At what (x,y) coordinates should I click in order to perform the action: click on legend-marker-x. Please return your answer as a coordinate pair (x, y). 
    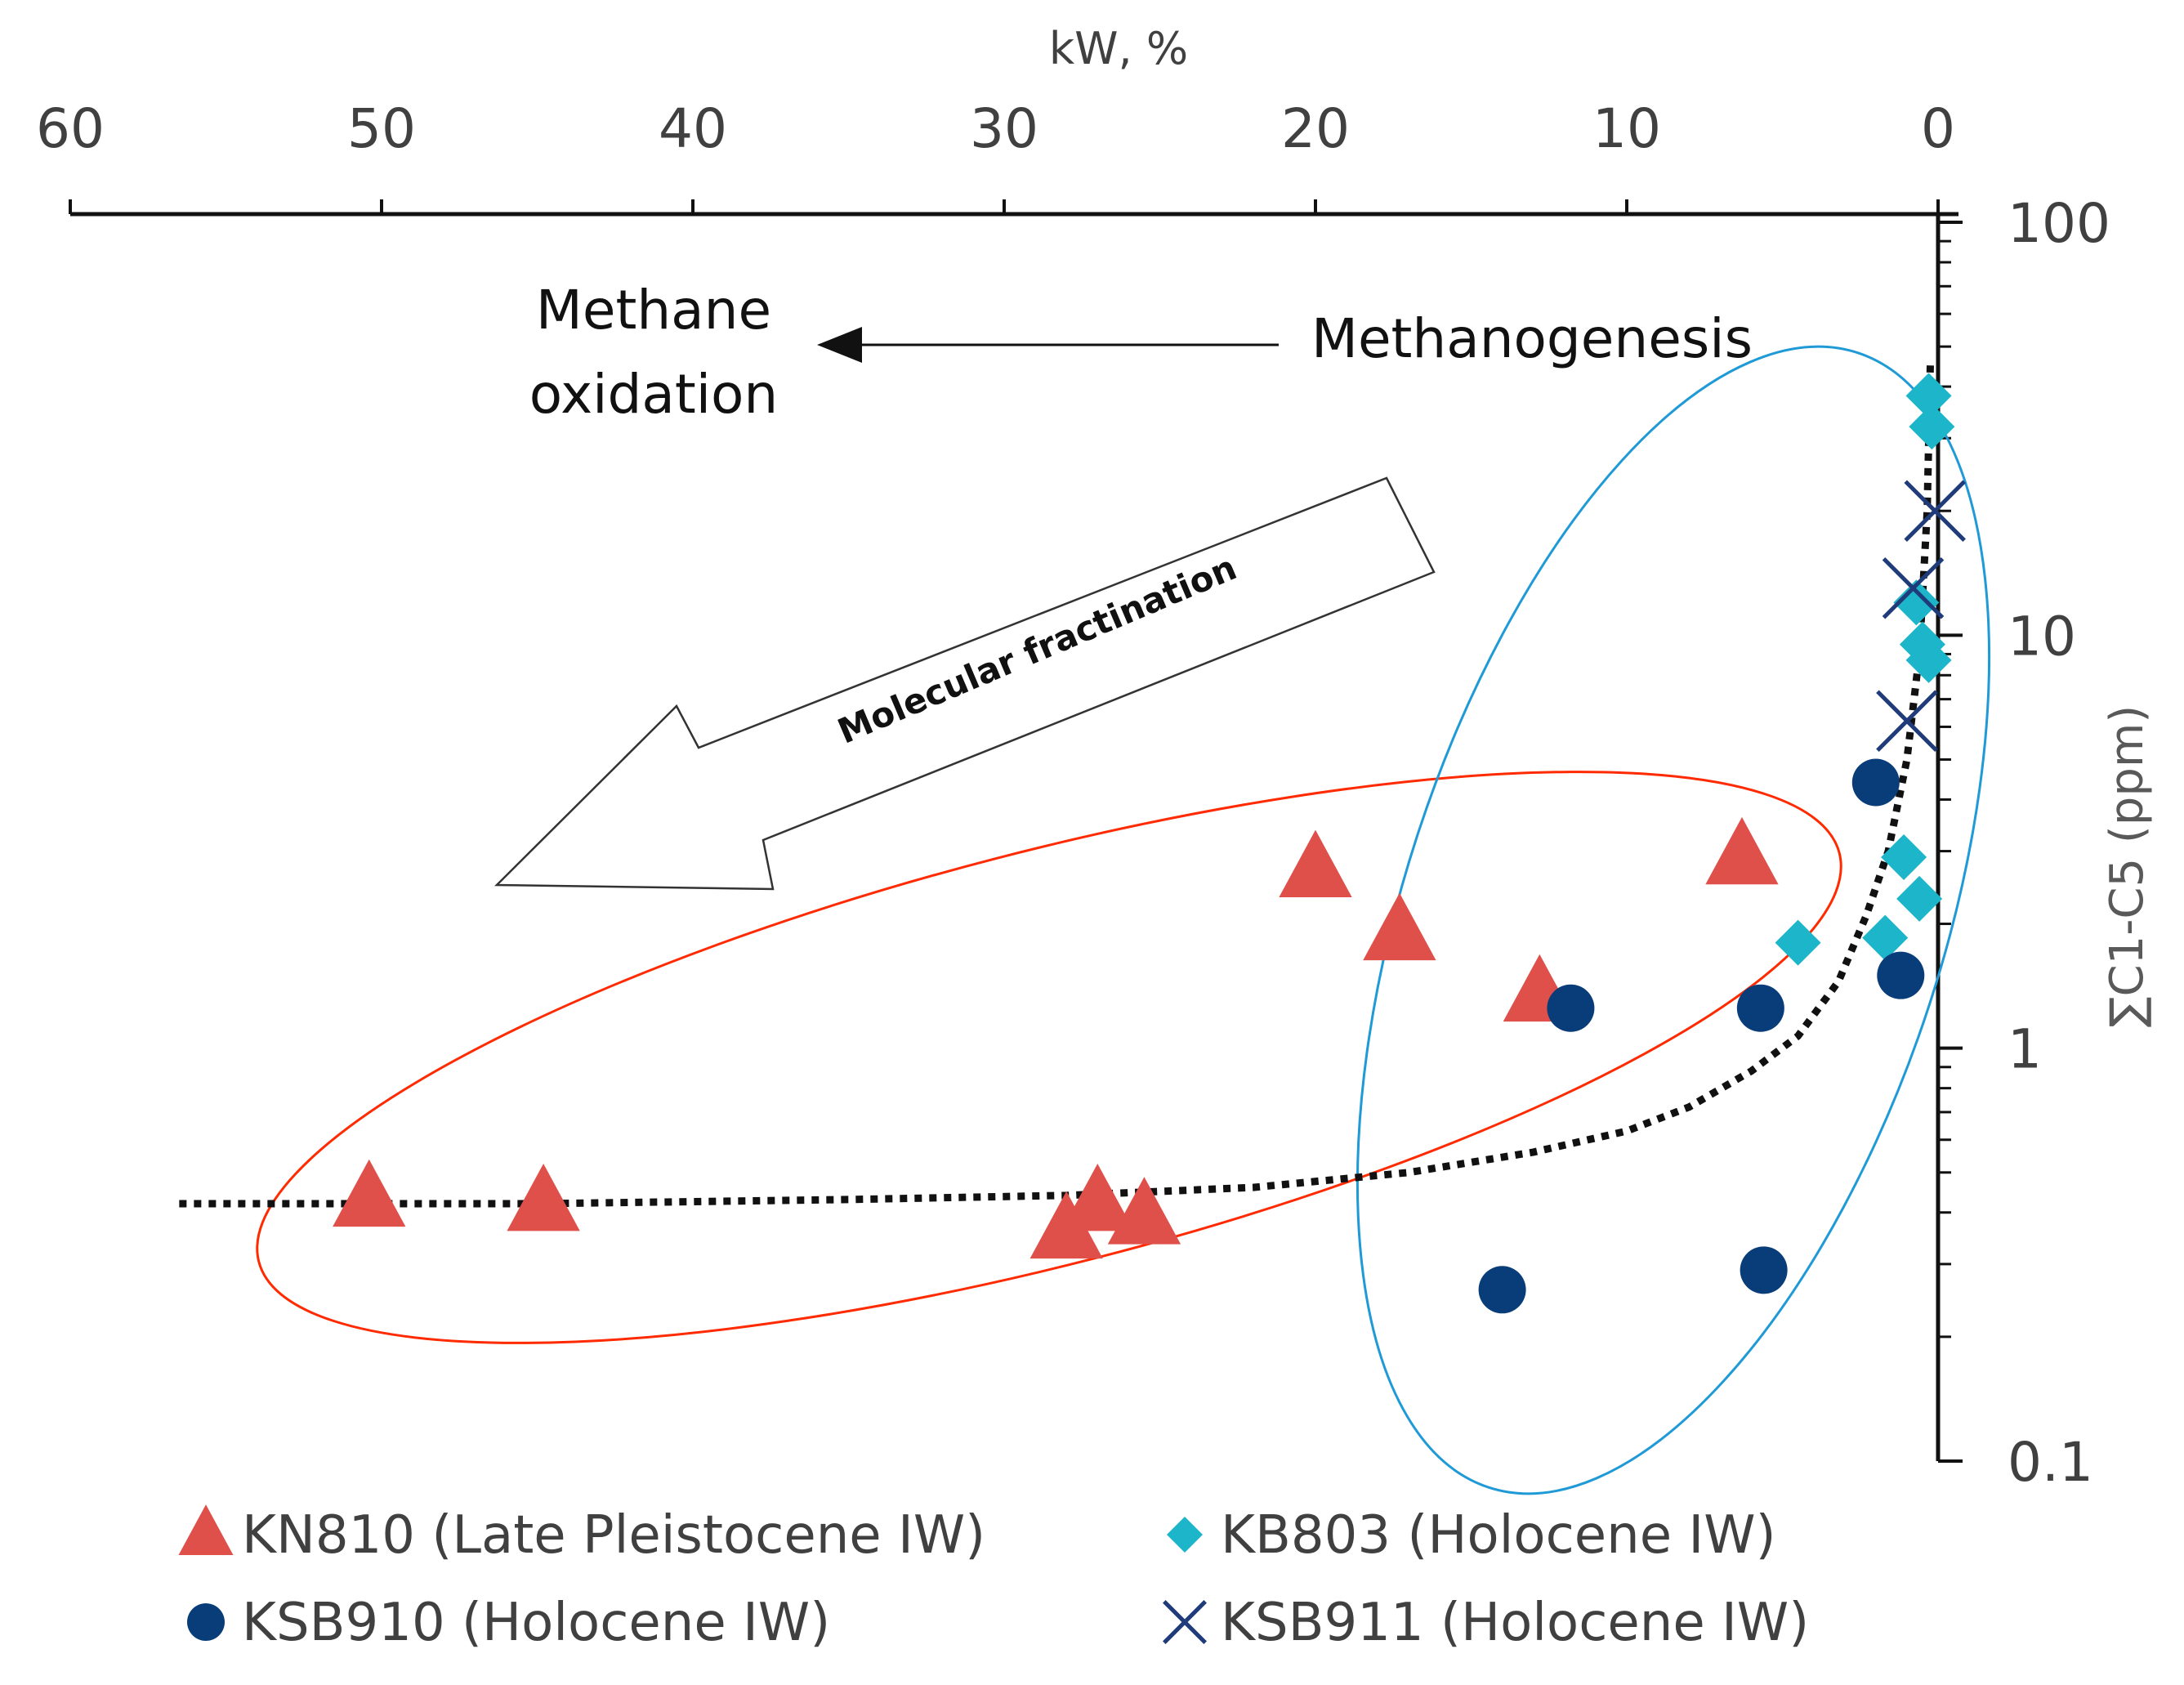
    Looking at the image, I should click on (1185, 1622).